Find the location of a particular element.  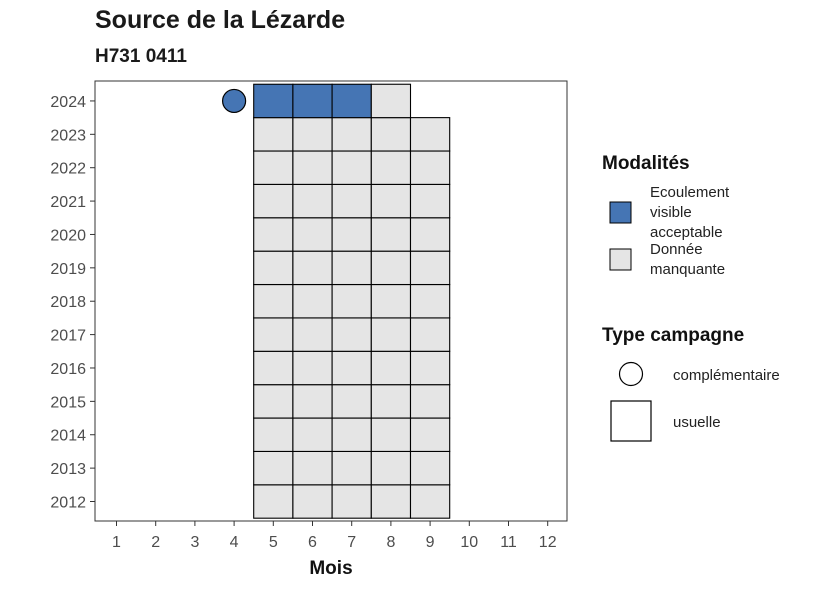

x-tick-label-2: 2 is located at coordinates (155, 542).